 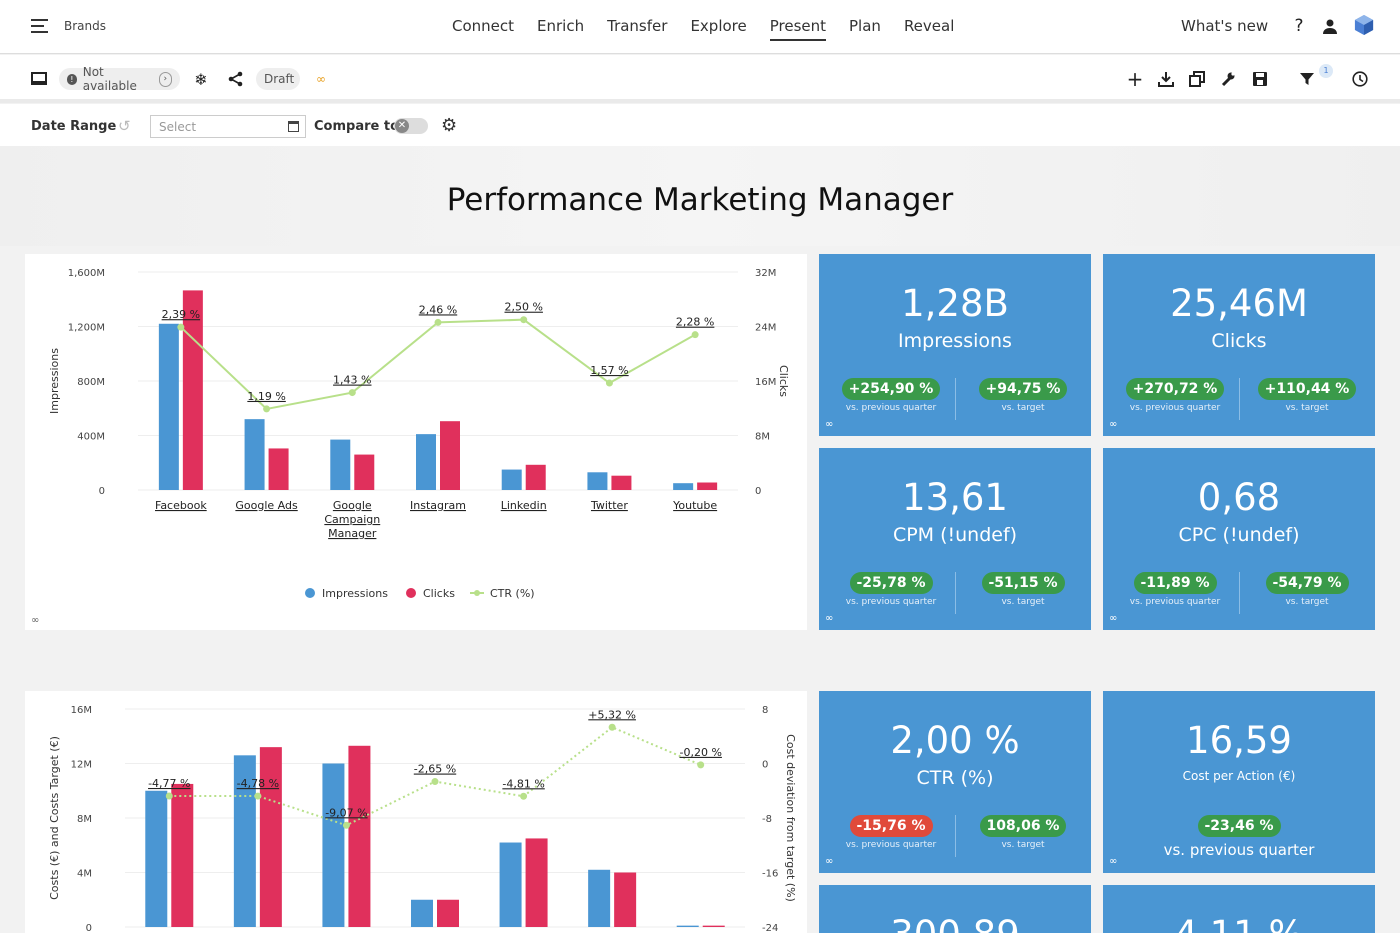 I want to click on kpi-change-previous: +254,90 % vs. previous quarter, so click(x=891, y=395).